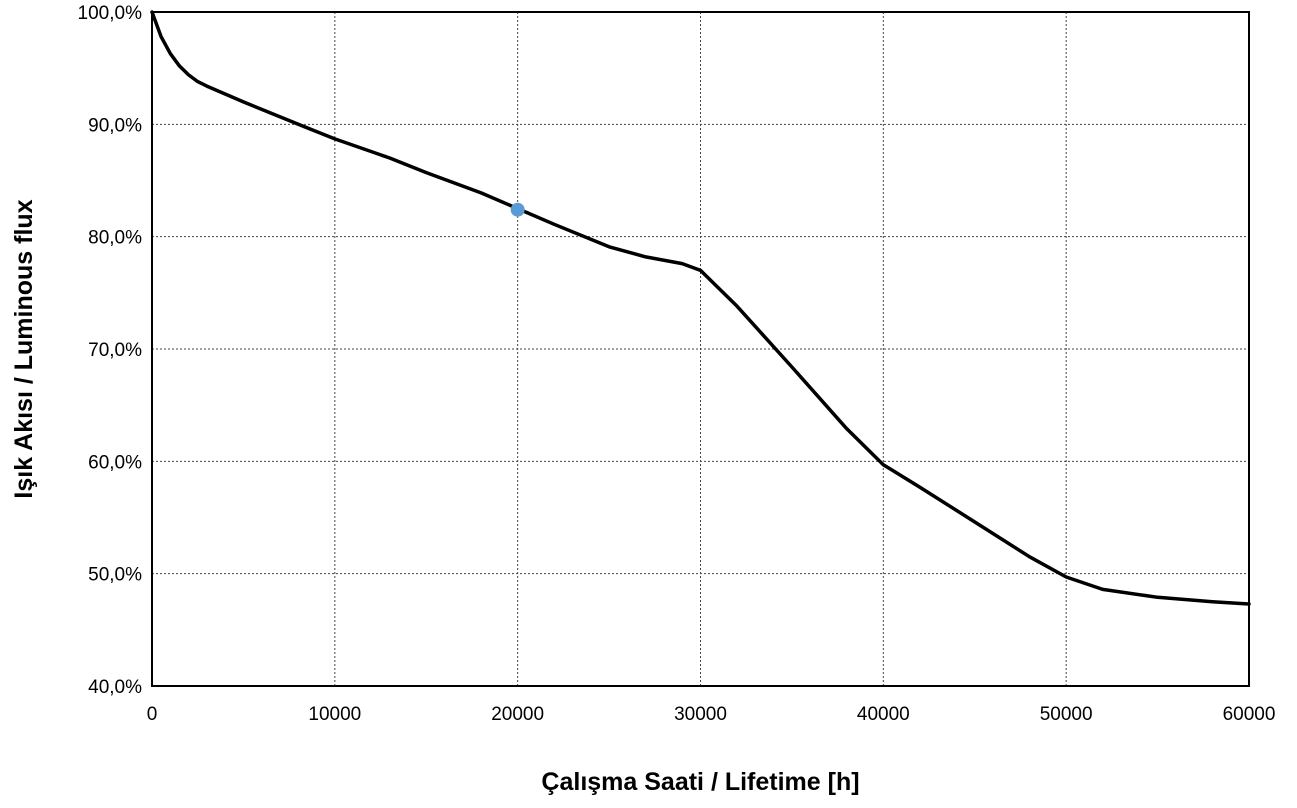 The image size is (1297, 808). I want to click on x-tick-label: 60000, so click(1249, 714).